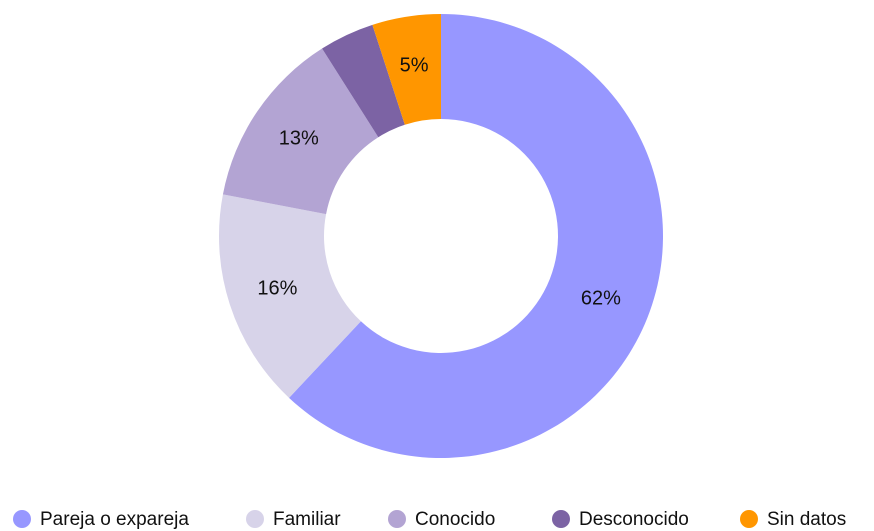 This screenshot has height=531, width=874. I want to click on legend-label: Familiar, so click(307, 519).